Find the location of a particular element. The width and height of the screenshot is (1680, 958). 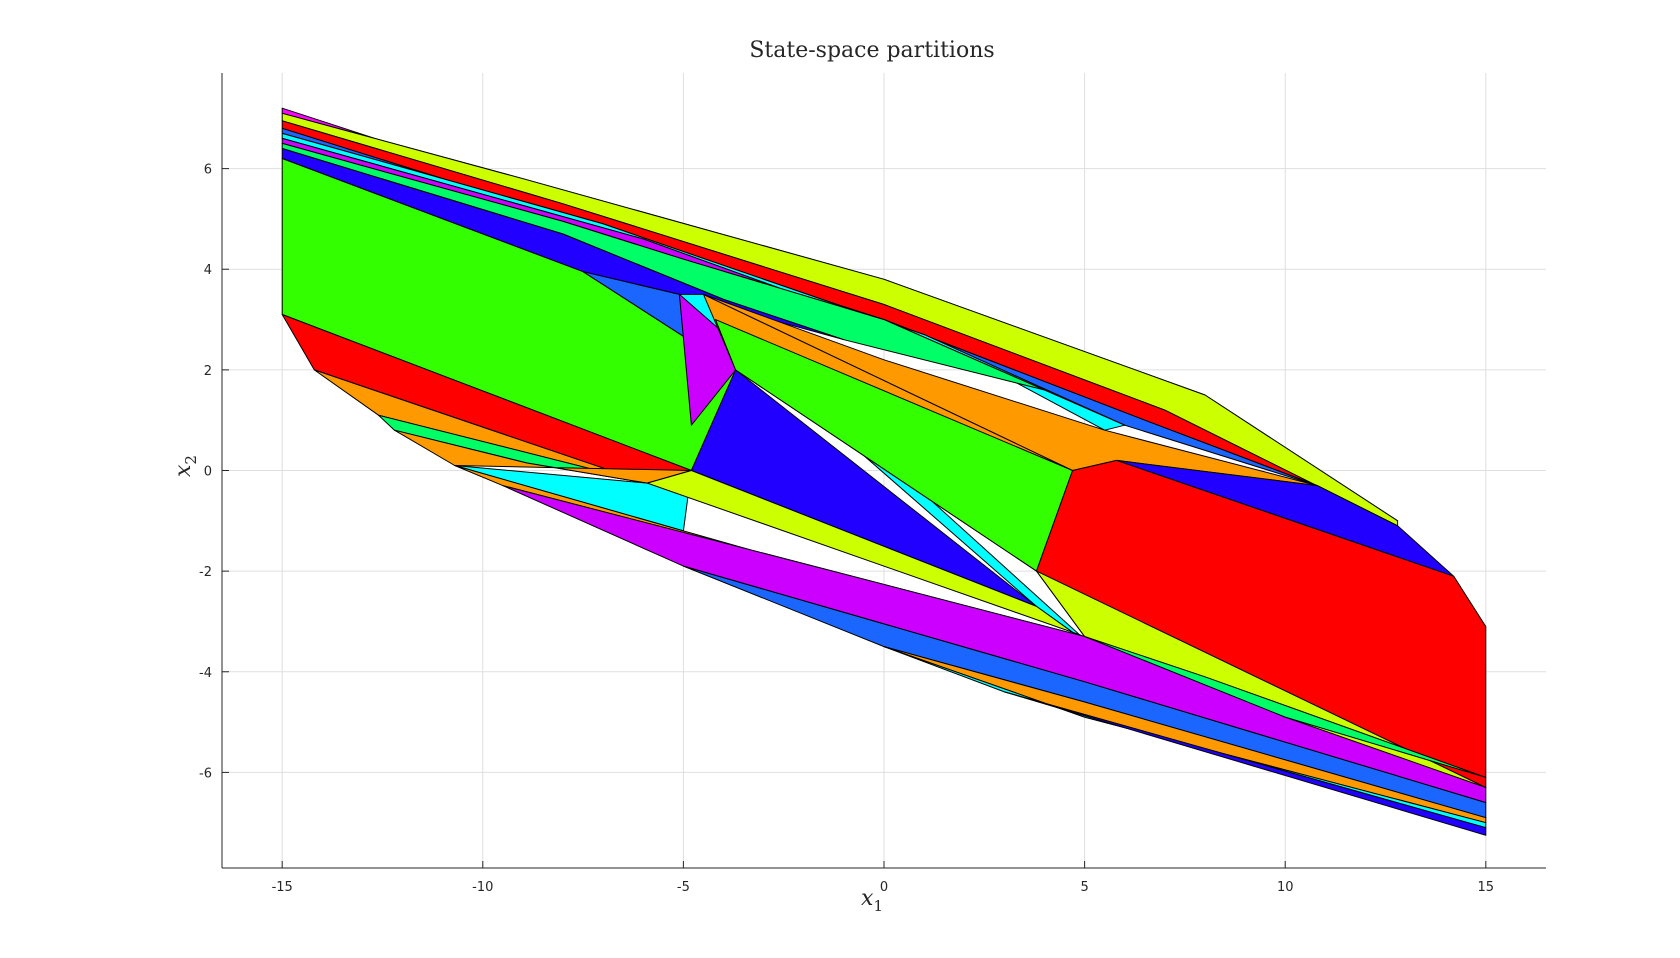

y-axis-label: x2 is located at coordinates (185, 466).